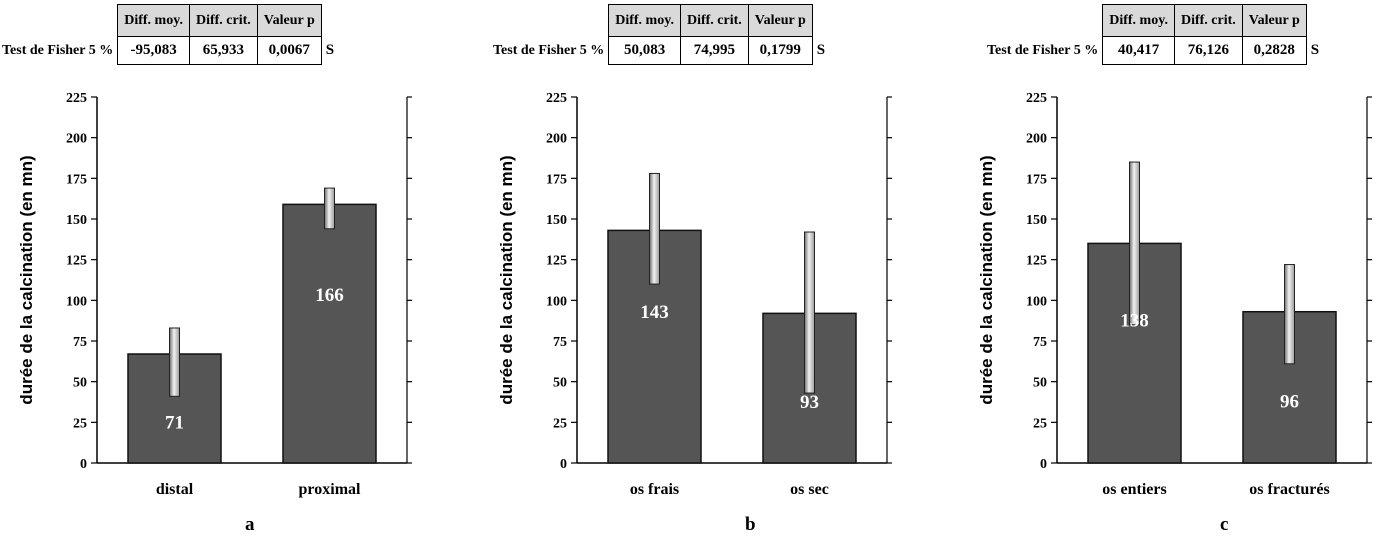 The image size is (1391, 541). What do you see at coordinates (654, 489) in the screenshot?
I see `x-tick-label: os frais` at bounding box center [654, 489].